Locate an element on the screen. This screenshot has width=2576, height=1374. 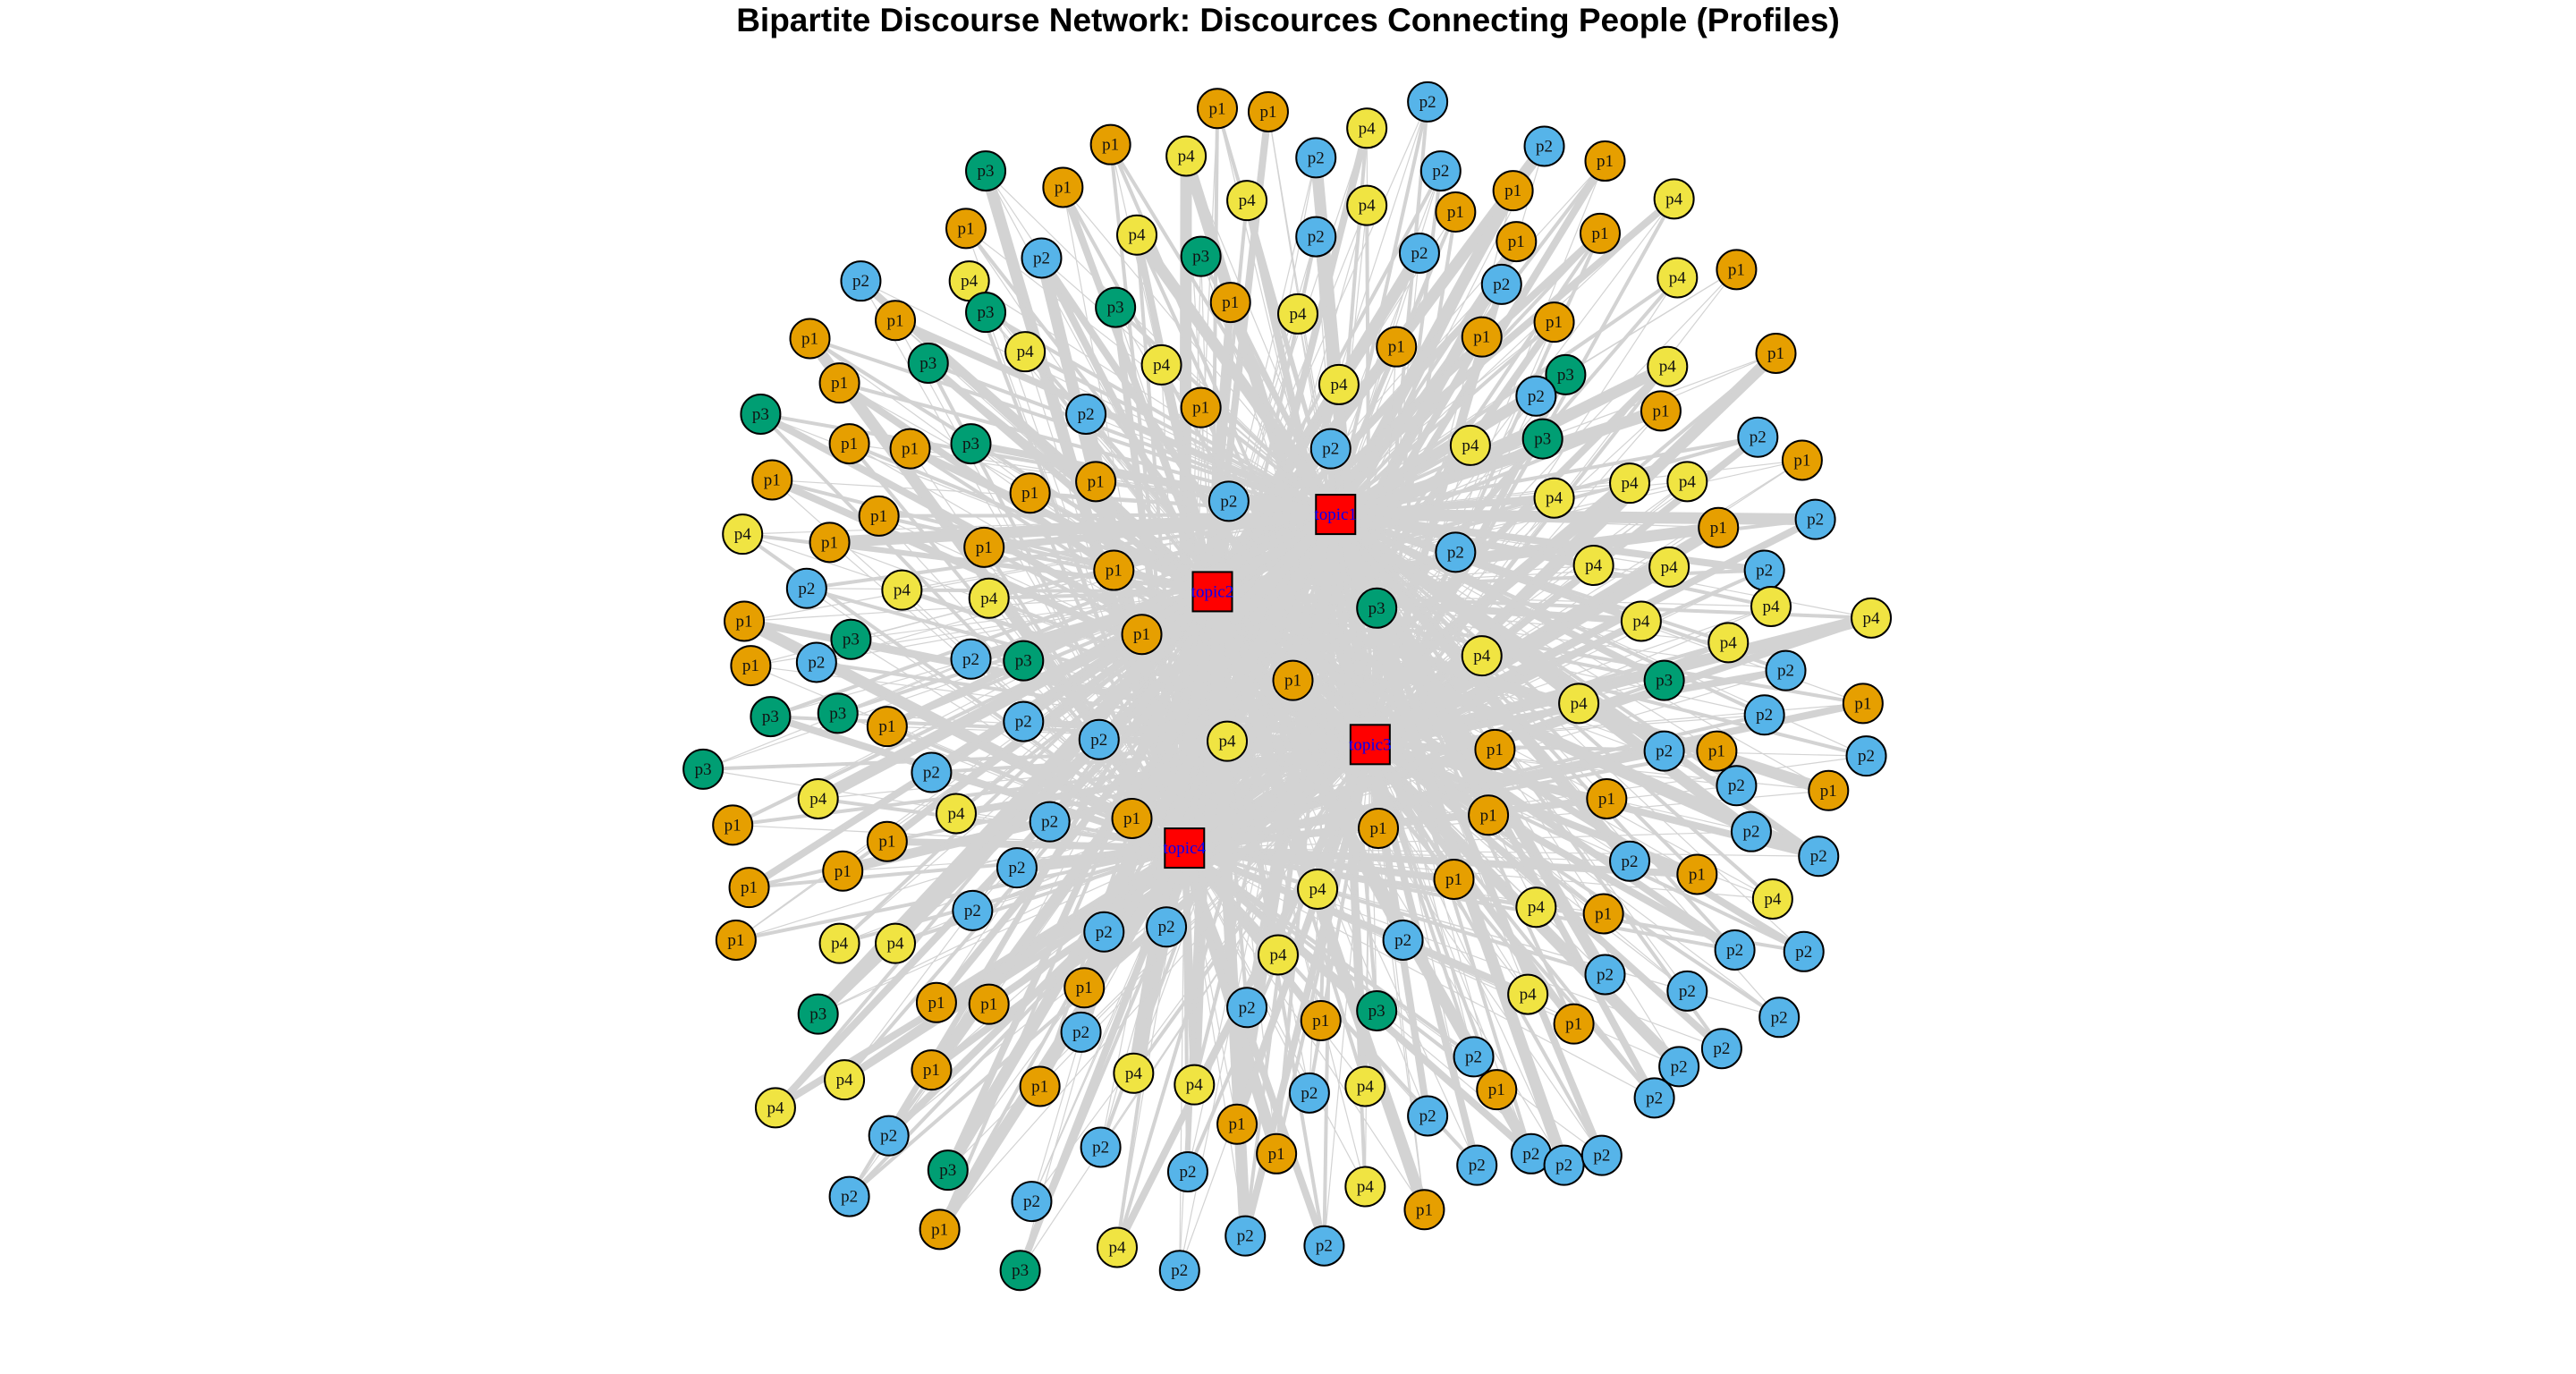
edge-187-topic1 is located at coordinates (1137, 872).